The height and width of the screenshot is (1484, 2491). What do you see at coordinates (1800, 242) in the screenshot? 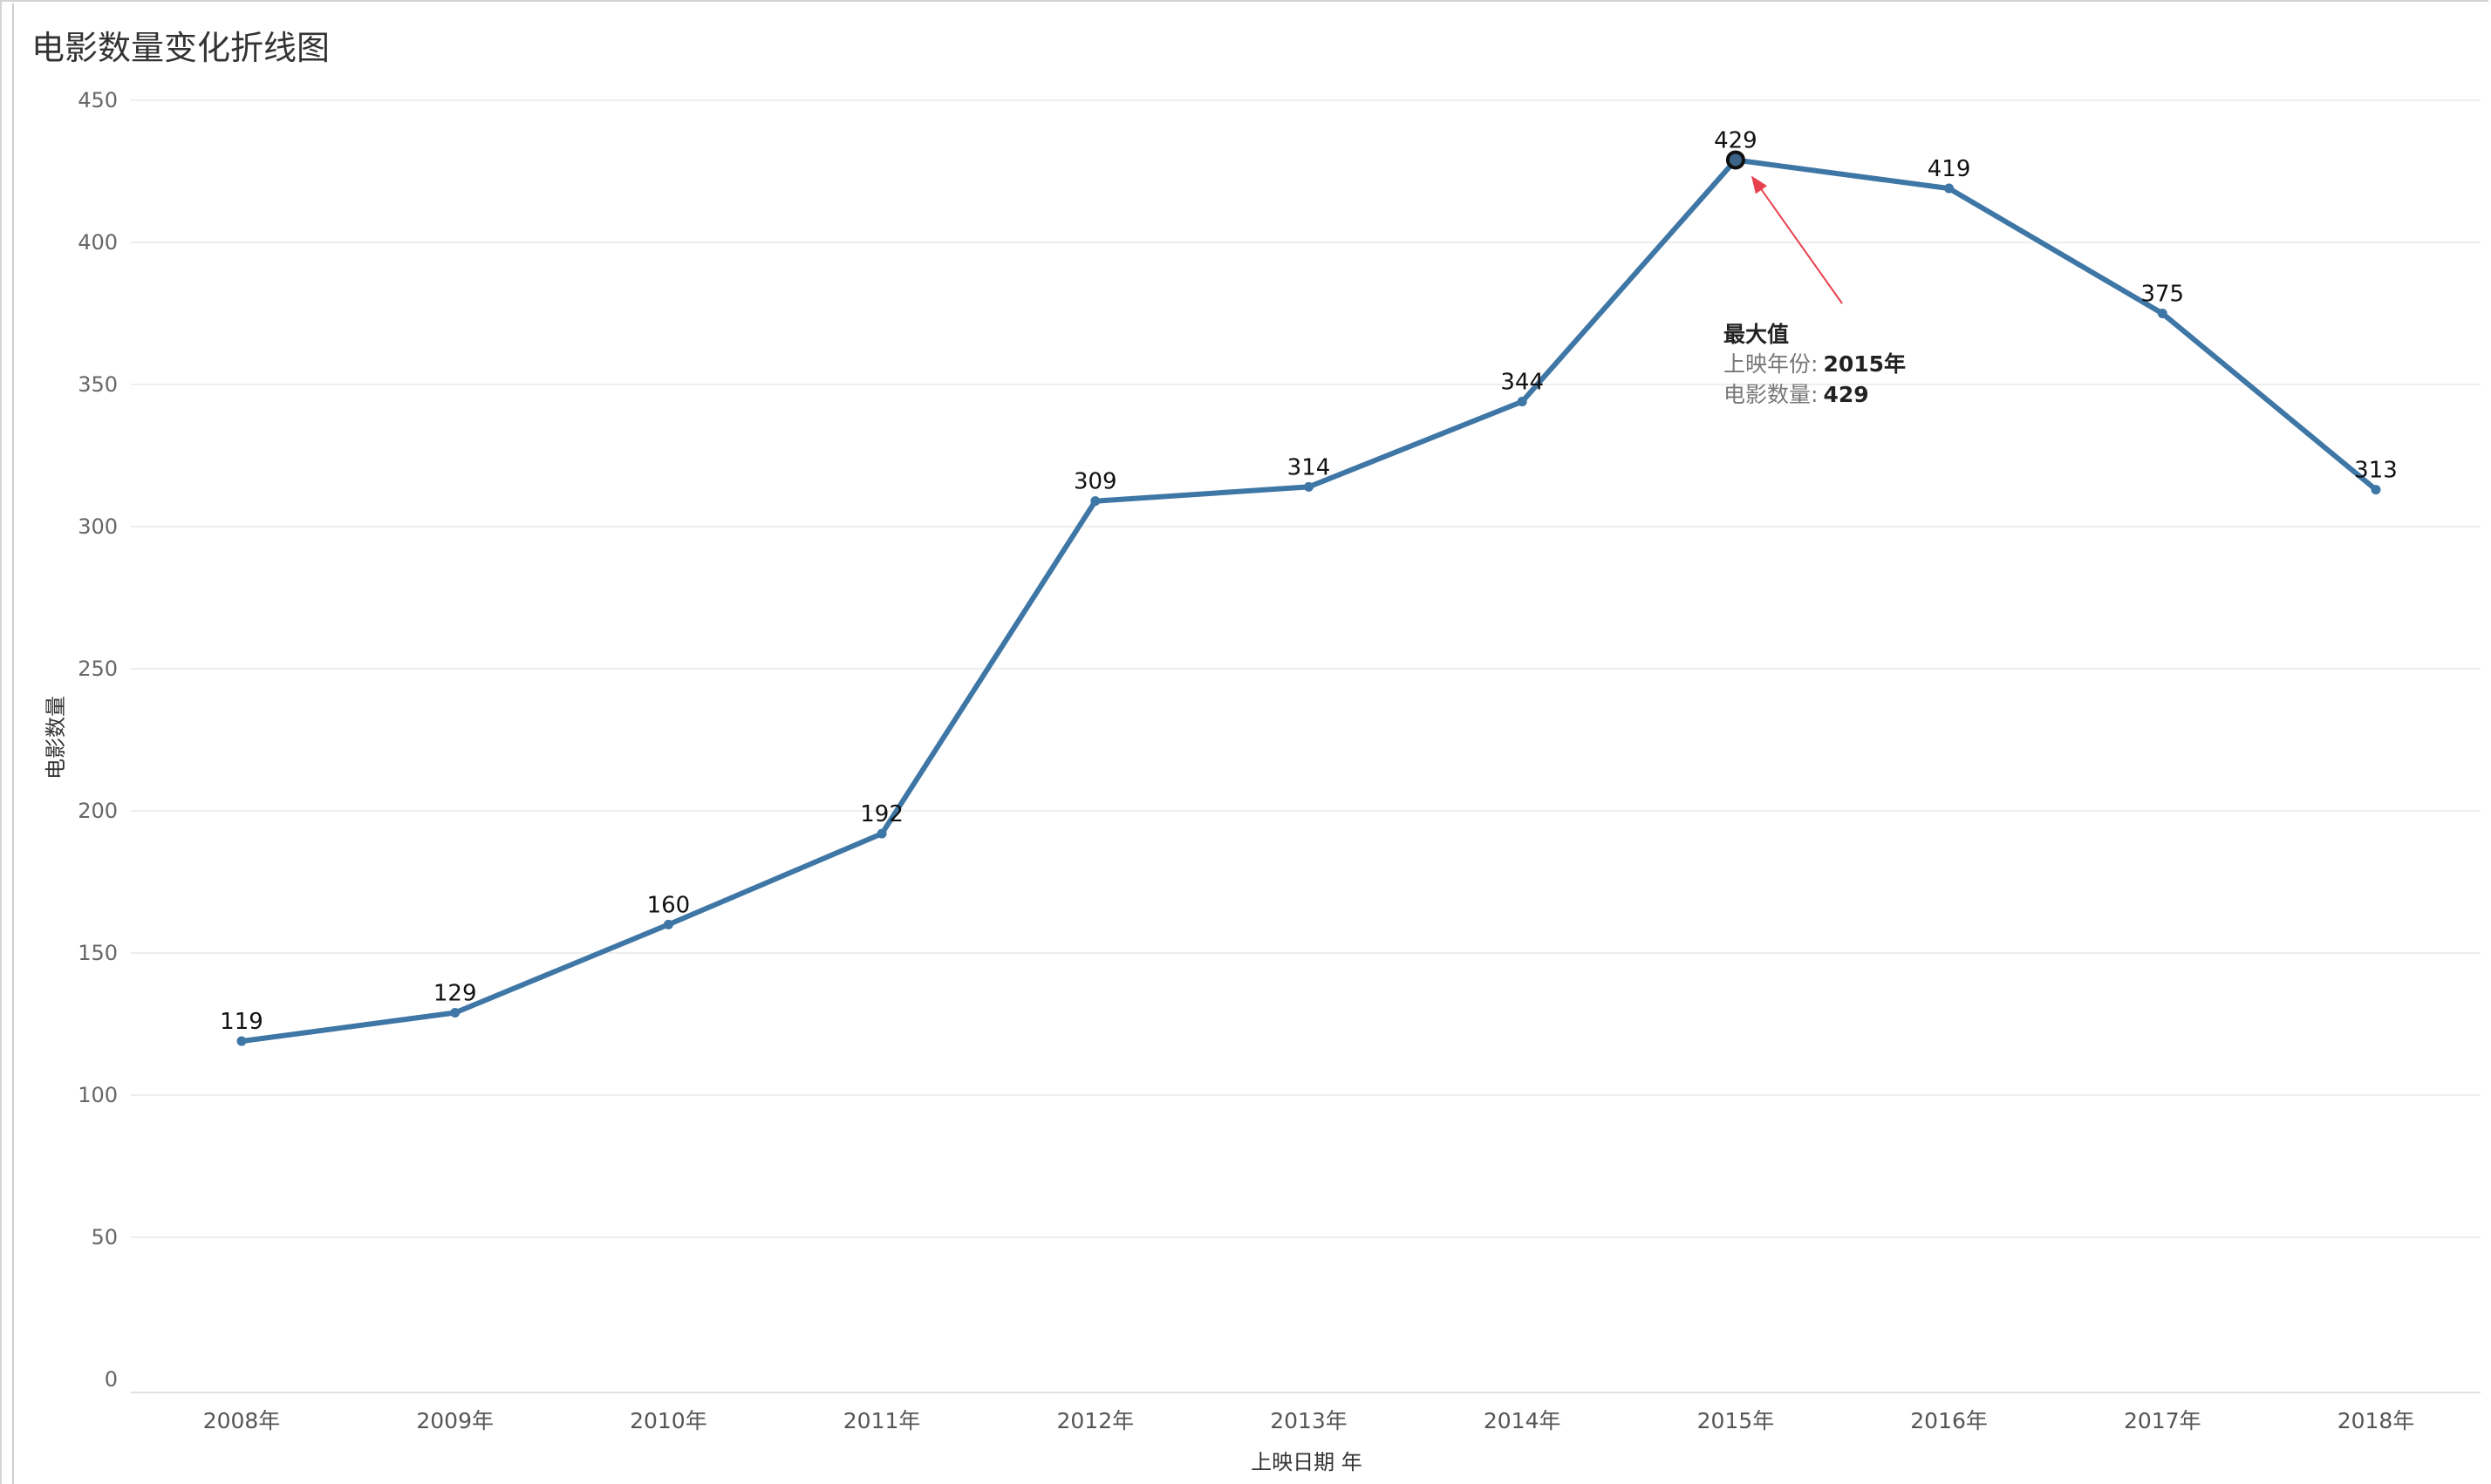
I see `annotation-arrow` at bounding box center [1800, 242].